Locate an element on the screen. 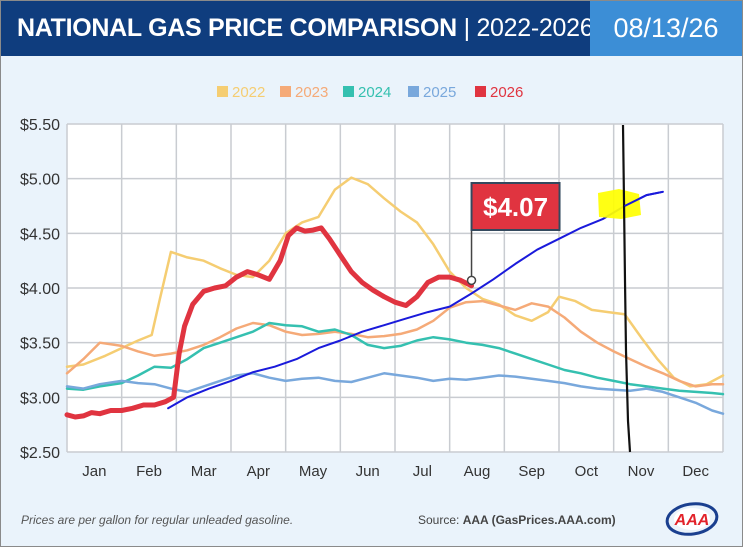 The image size is (743, 547). x-tick-label: Sep is located at coordinates (531, 471).